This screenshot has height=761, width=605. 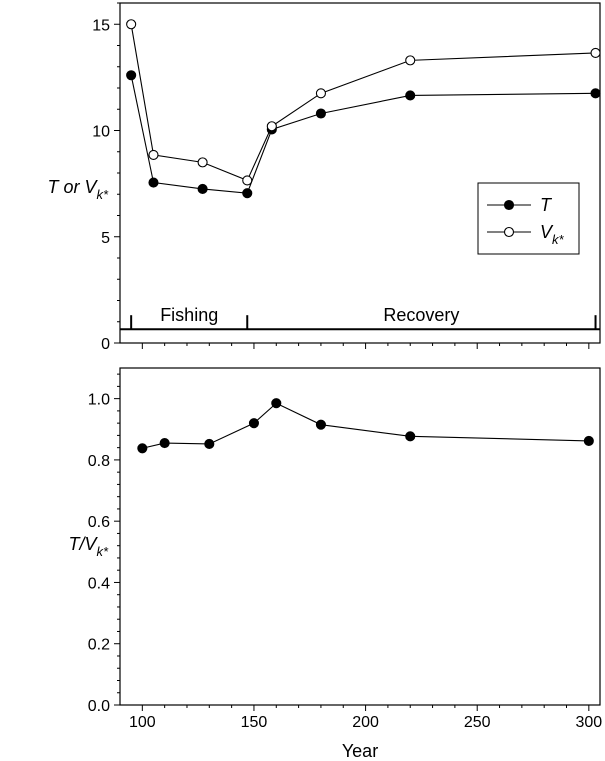 What do you see at coordinates (477, 722) in the screenshot?
I see `bottom-x-tick-label: 250` at bounding box center [477, 722].